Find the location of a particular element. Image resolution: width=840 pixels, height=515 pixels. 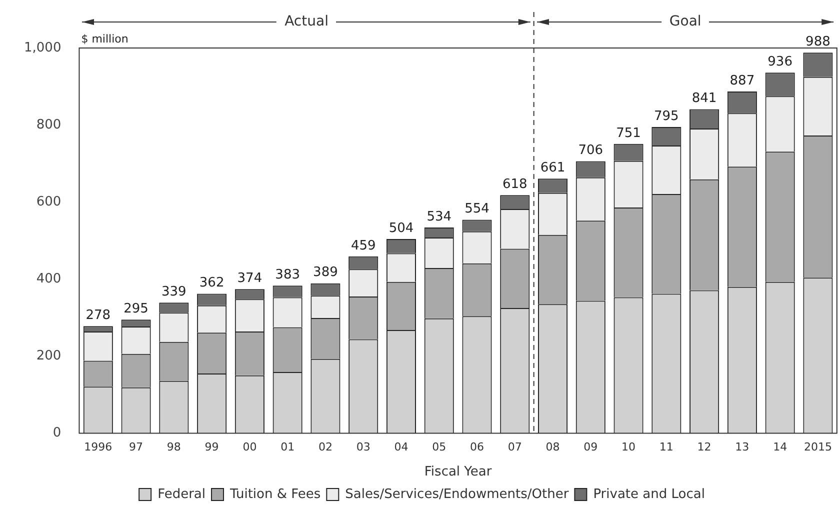

x-tick-label: 05 is located at coordinates (439, 447).